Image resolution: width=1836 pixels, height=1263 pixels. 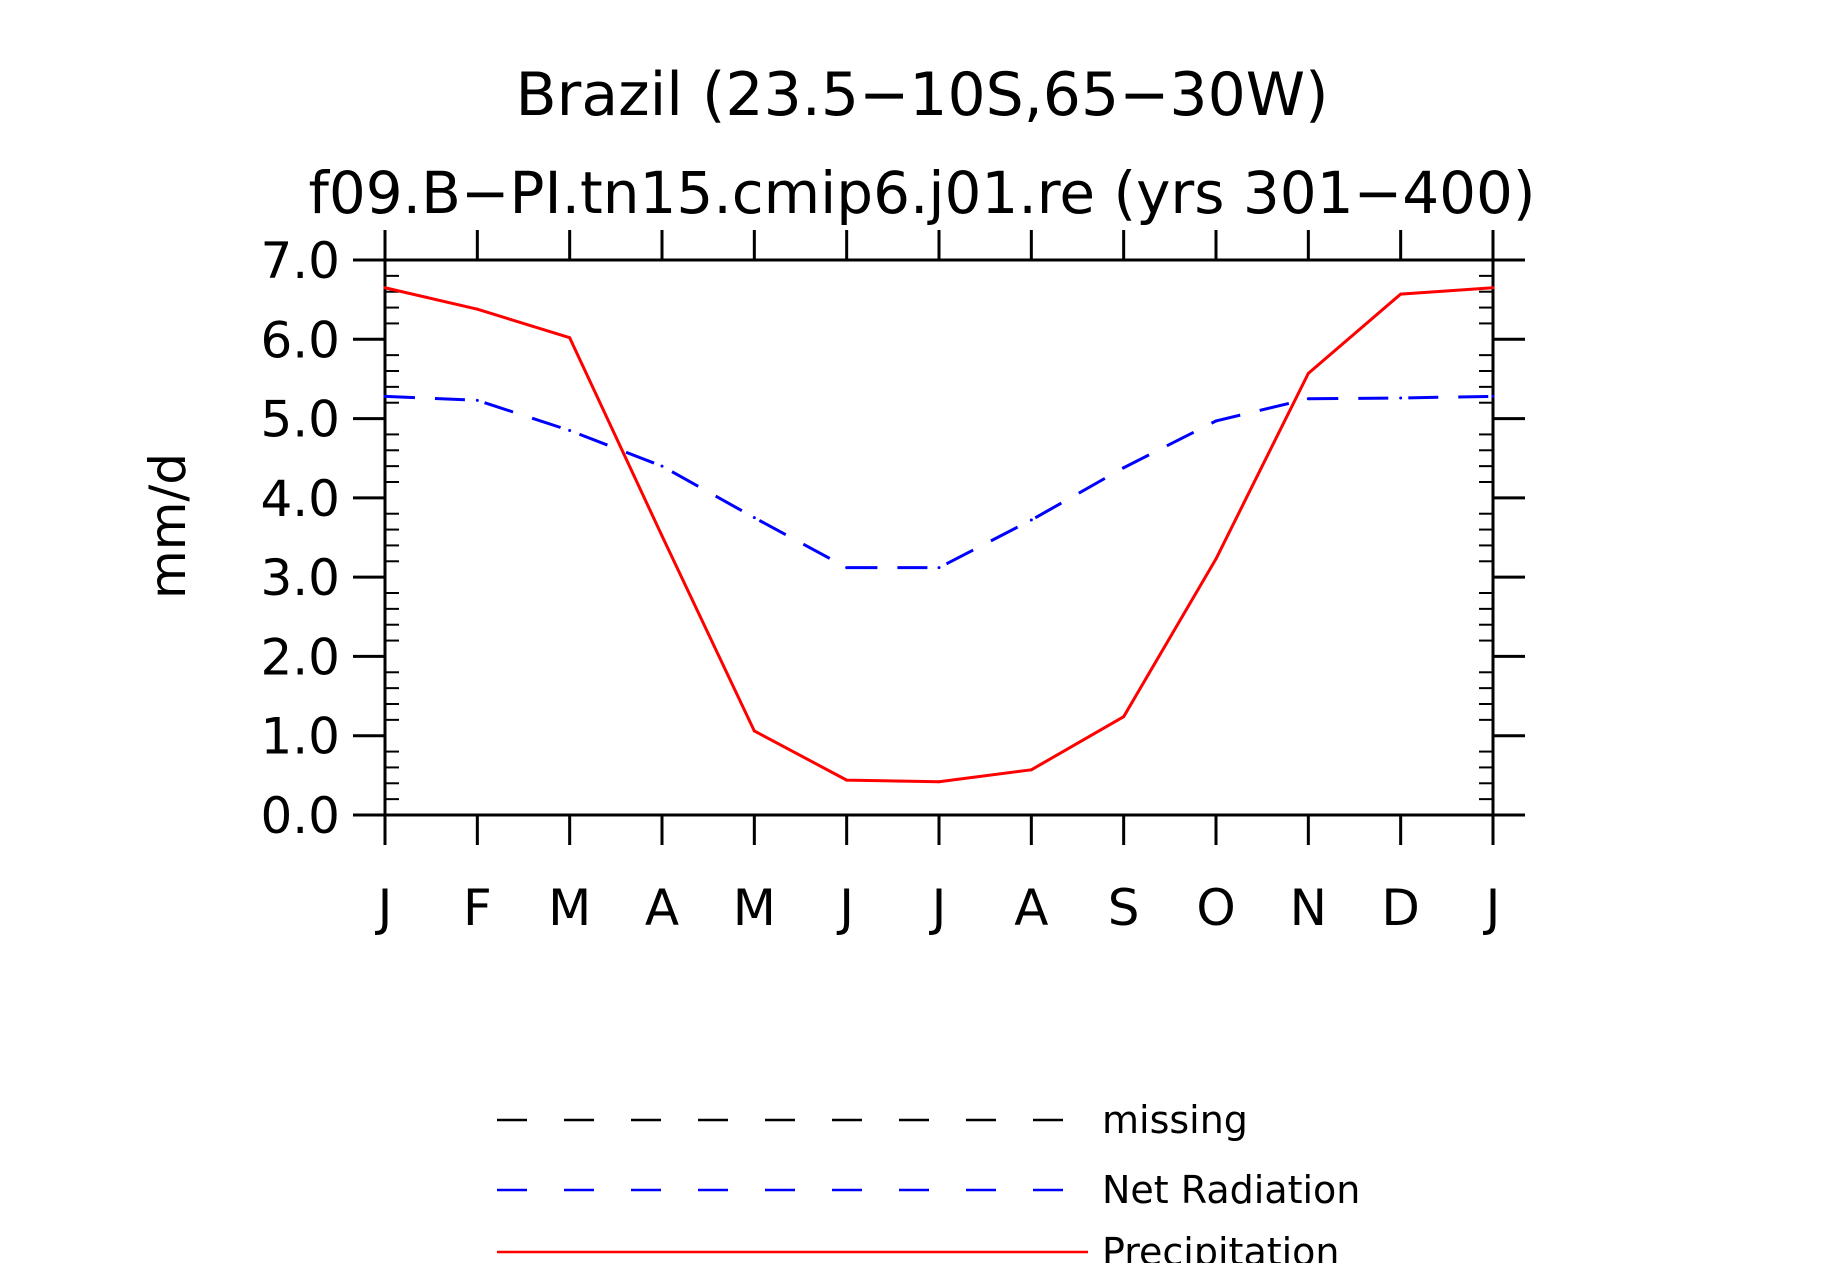 I want to click on chart-title: Brazil (23.5−10S,65−30W), so click(x=922, y=95).